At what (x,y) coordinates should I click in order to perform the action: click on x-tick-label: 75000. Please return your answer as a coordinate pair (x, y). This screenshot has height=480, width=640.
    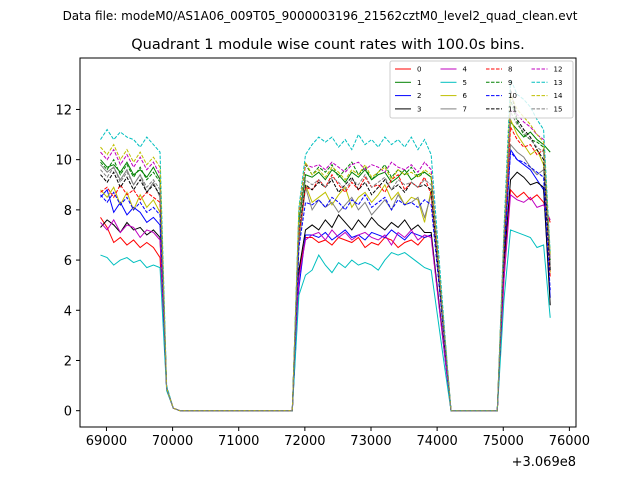
    Looking at the image, I should click on (503, 441).